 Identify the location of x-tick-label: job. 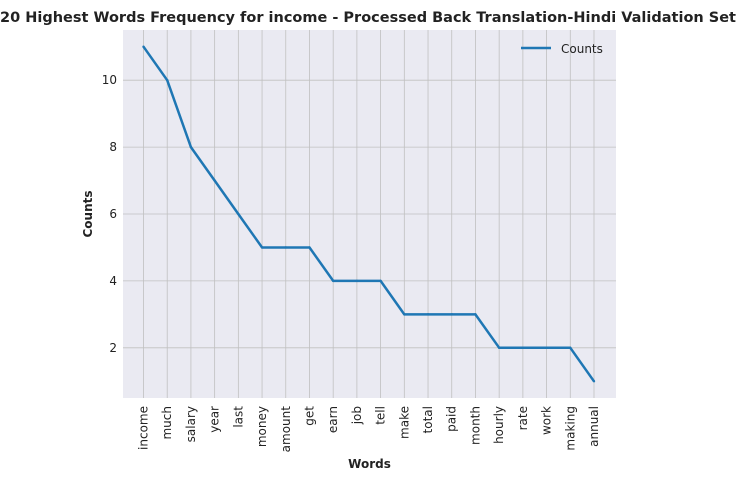
(357, 415).